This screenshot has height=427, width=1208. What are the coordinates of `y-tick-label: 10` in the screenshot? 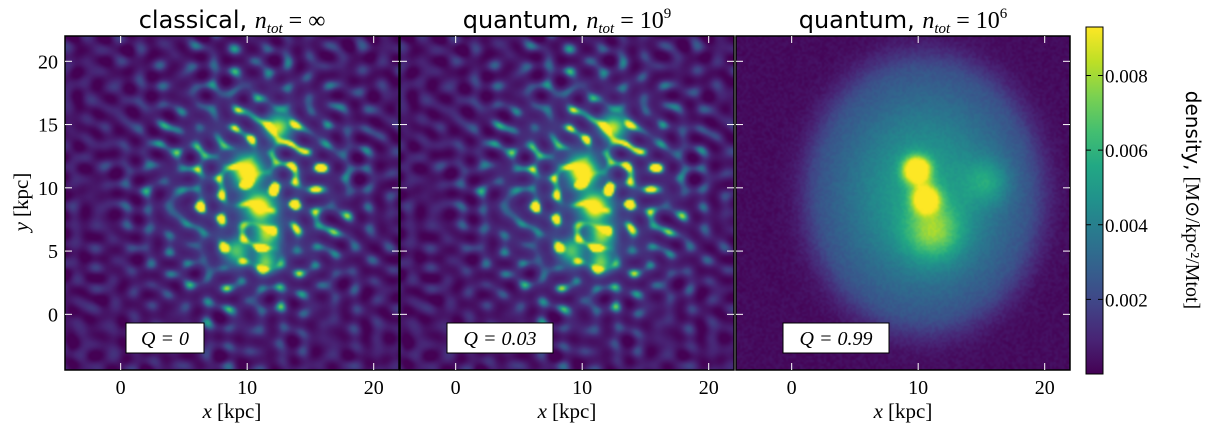 It's located at (48, 189).